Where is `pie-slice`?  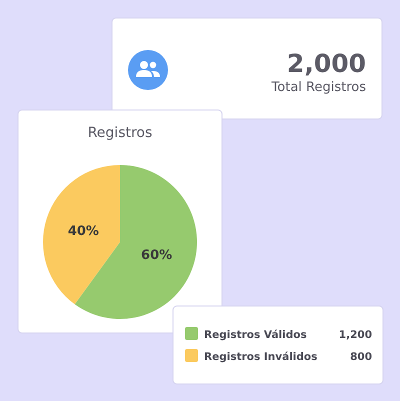 pie-slice is located at coordinates (81, 234).